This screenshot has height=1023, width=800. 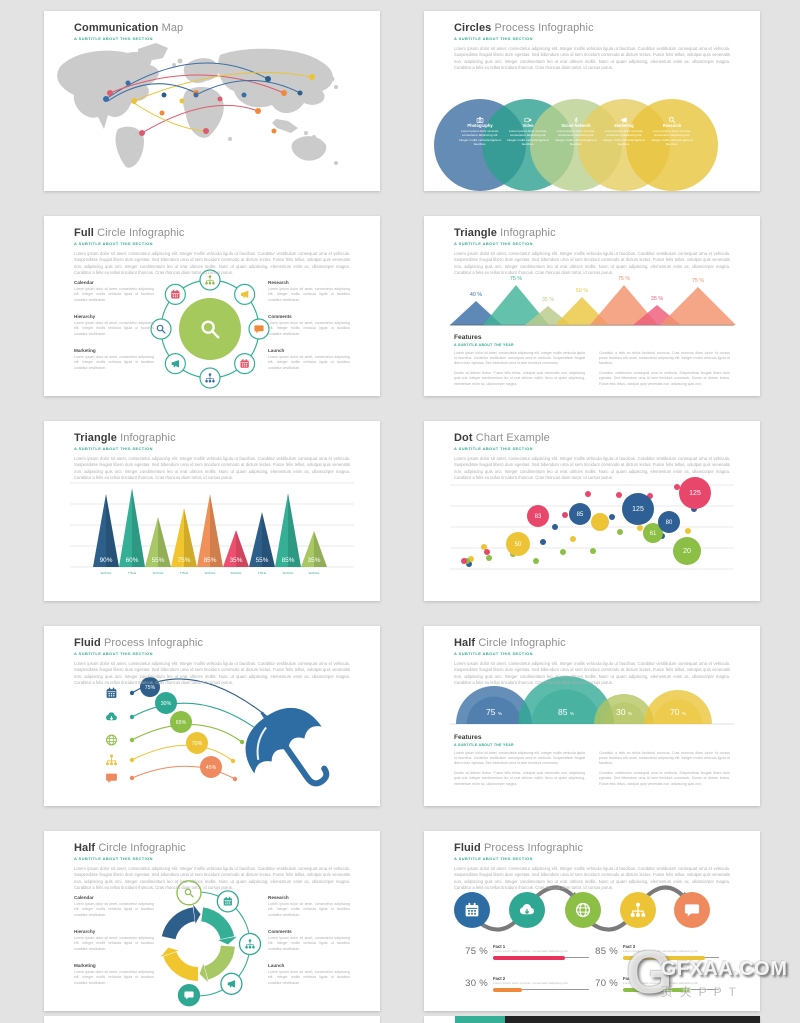 I want to click on fluid-arcs: 75% 30% 65% 70% 45%, so click(x=217, y=732).